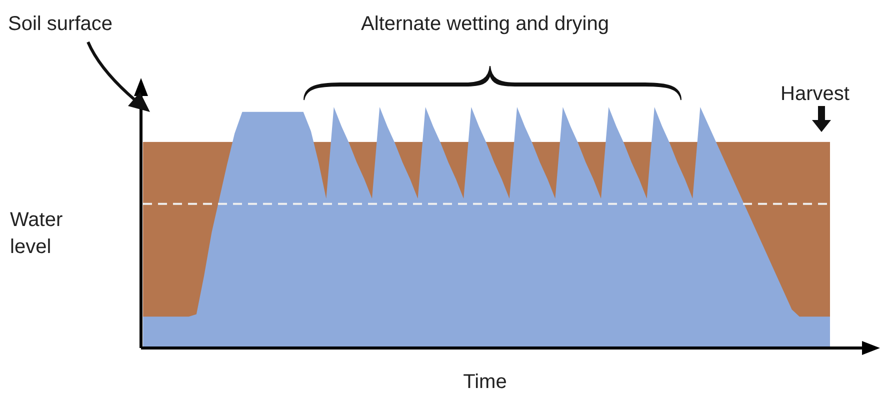 The height and width of the screenshot is (403, 881). I want to click on x-axis-title: Time, so click(485, 382).